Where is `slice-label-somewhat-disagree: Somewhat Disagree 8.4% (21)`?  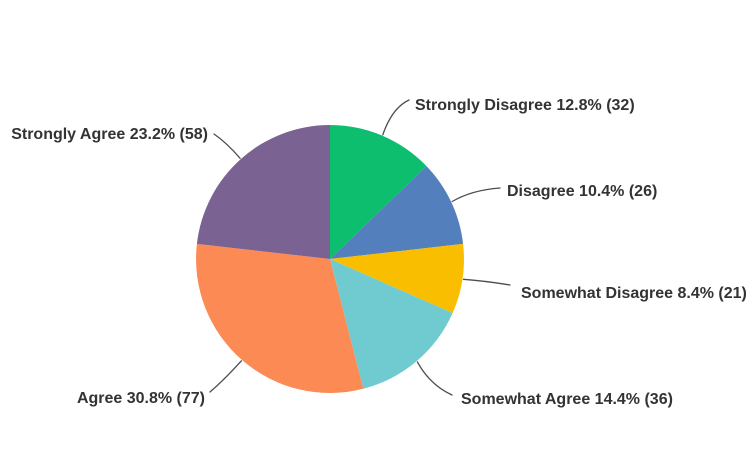
slice-label-somewhat-disagree: Somewhat Disagree 8.4% (21) is located at coordinates (634, 293).